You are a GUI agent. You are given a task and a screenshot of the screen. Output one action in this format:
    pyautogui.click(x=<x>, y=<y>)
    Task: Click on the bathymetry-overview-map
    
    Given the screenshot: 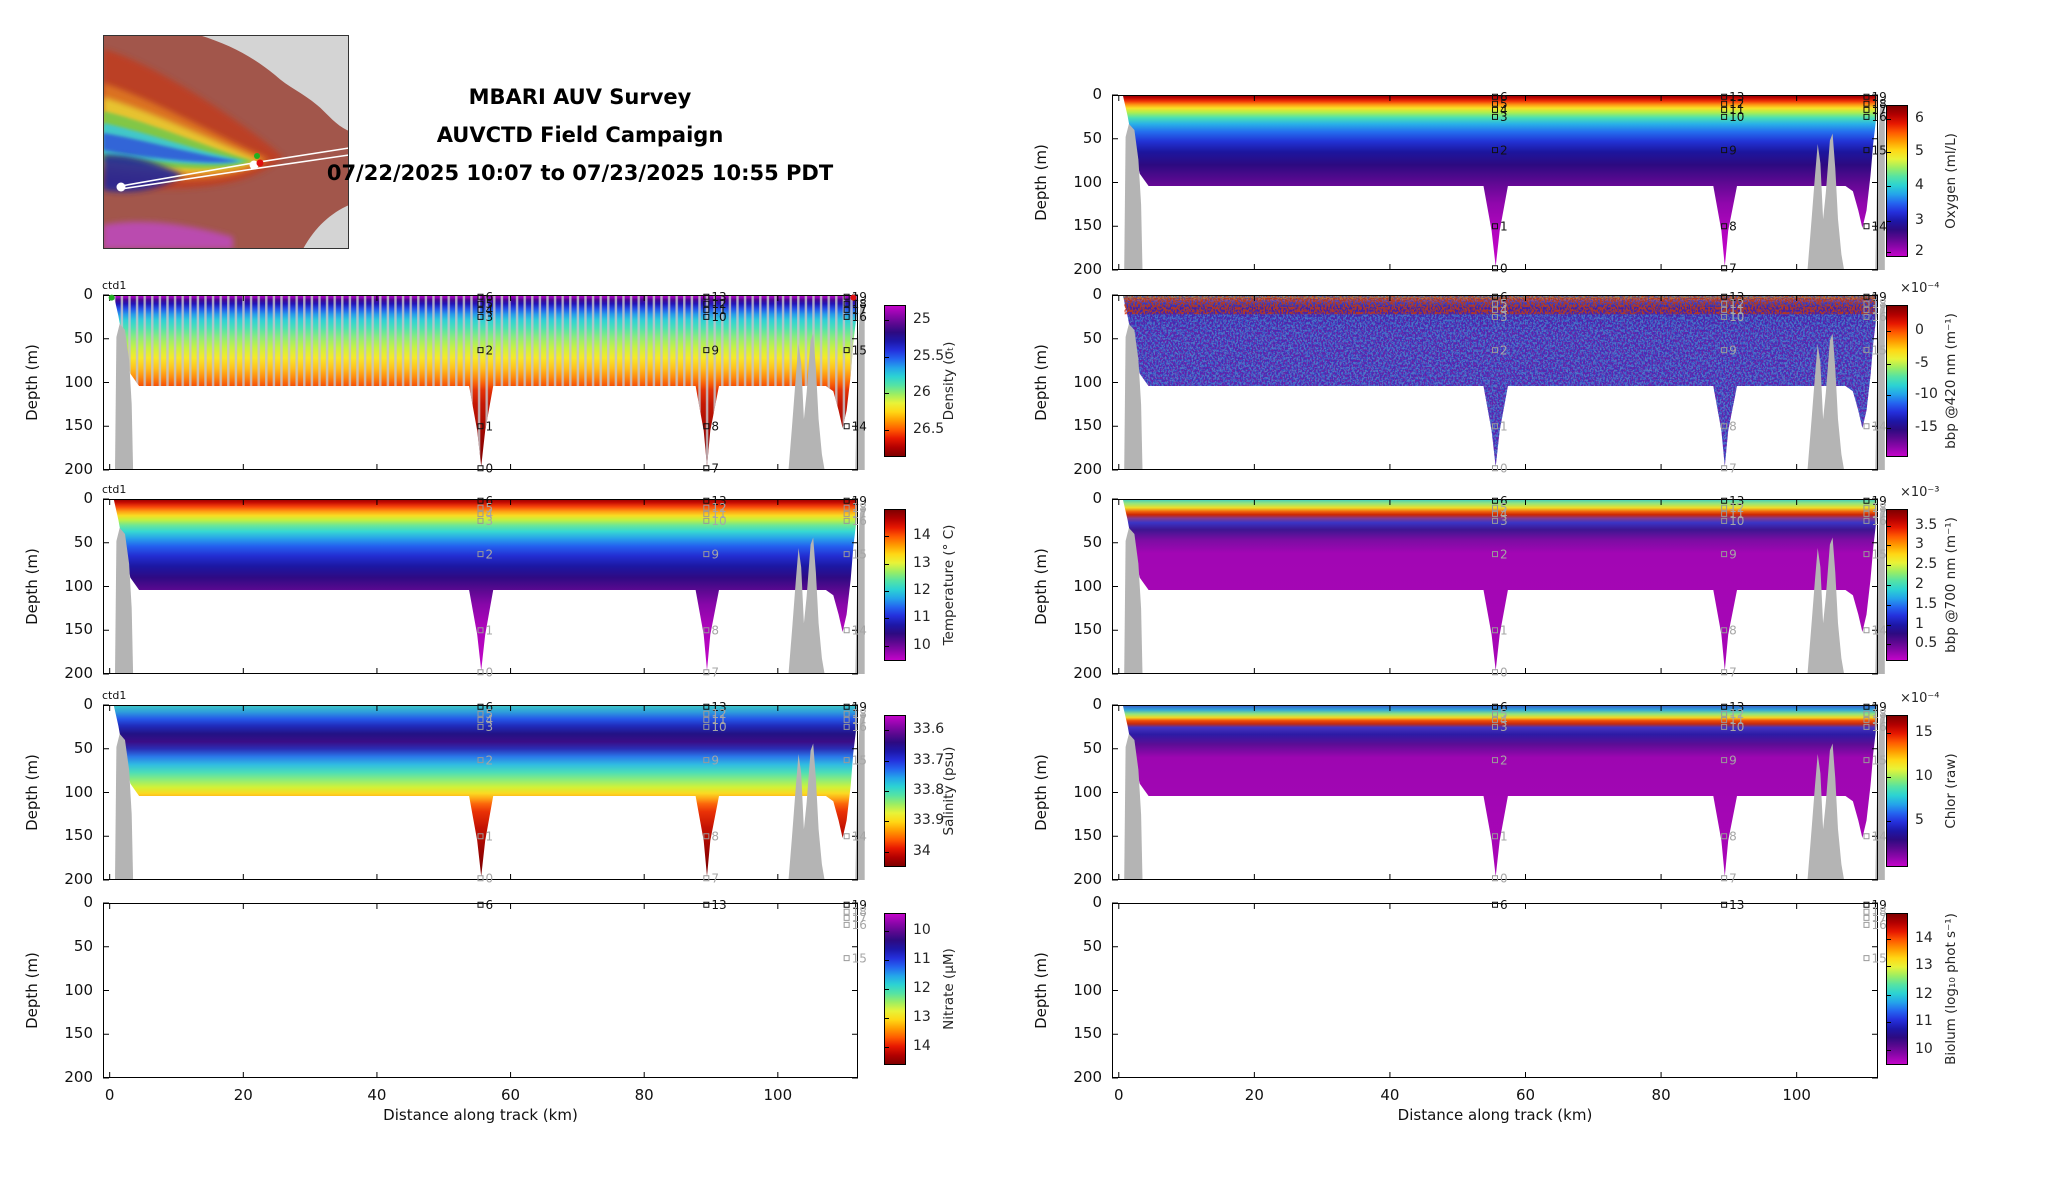 What is the action you would take?
    pyautogui.click(x=226, y=142)
    